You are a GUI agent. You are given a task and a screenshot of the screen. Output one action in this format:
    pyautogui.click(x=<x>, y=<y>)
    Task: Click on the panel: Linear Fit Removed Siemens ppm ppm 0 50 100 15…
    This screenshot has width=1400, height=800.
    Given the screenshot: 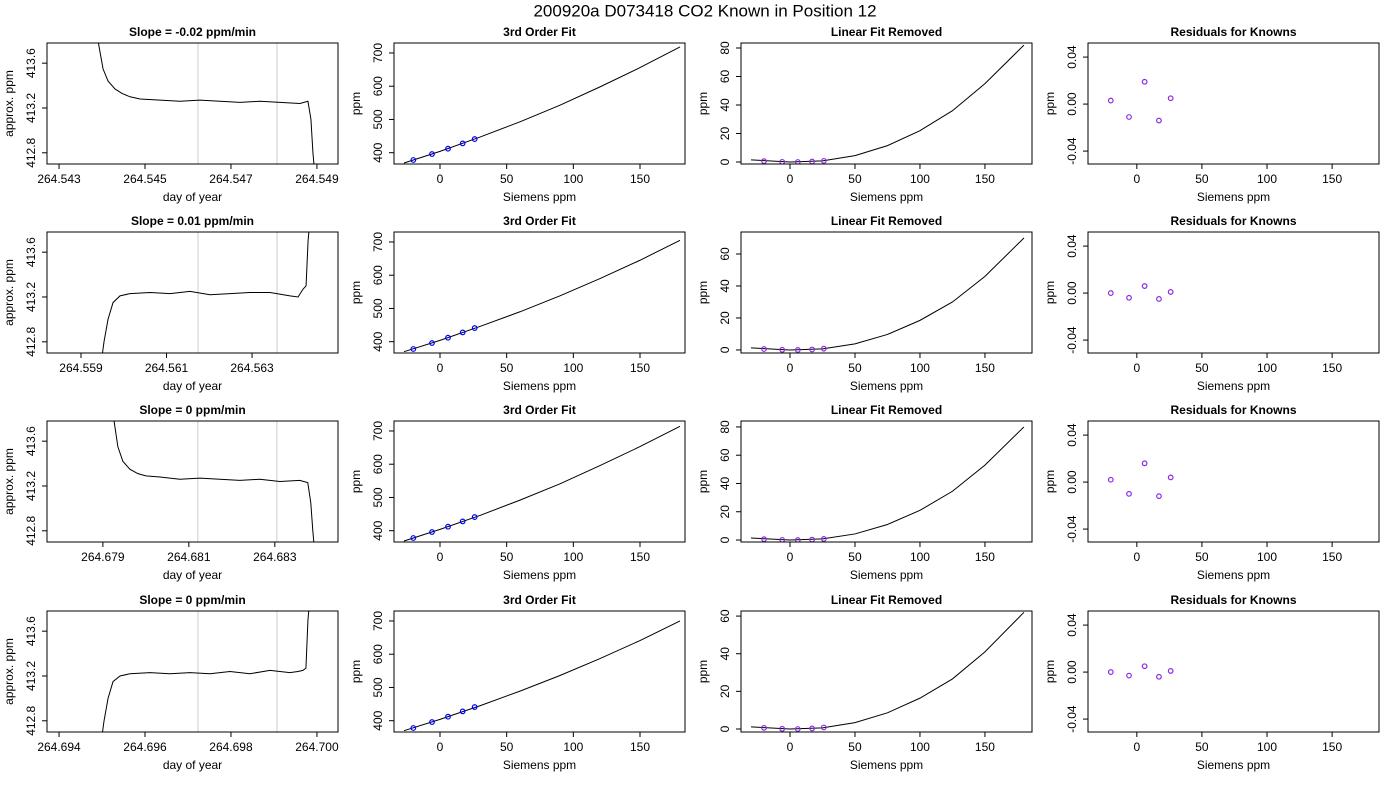 What is the action you would take?
    pyautogui.click(x=864, y=303)
    